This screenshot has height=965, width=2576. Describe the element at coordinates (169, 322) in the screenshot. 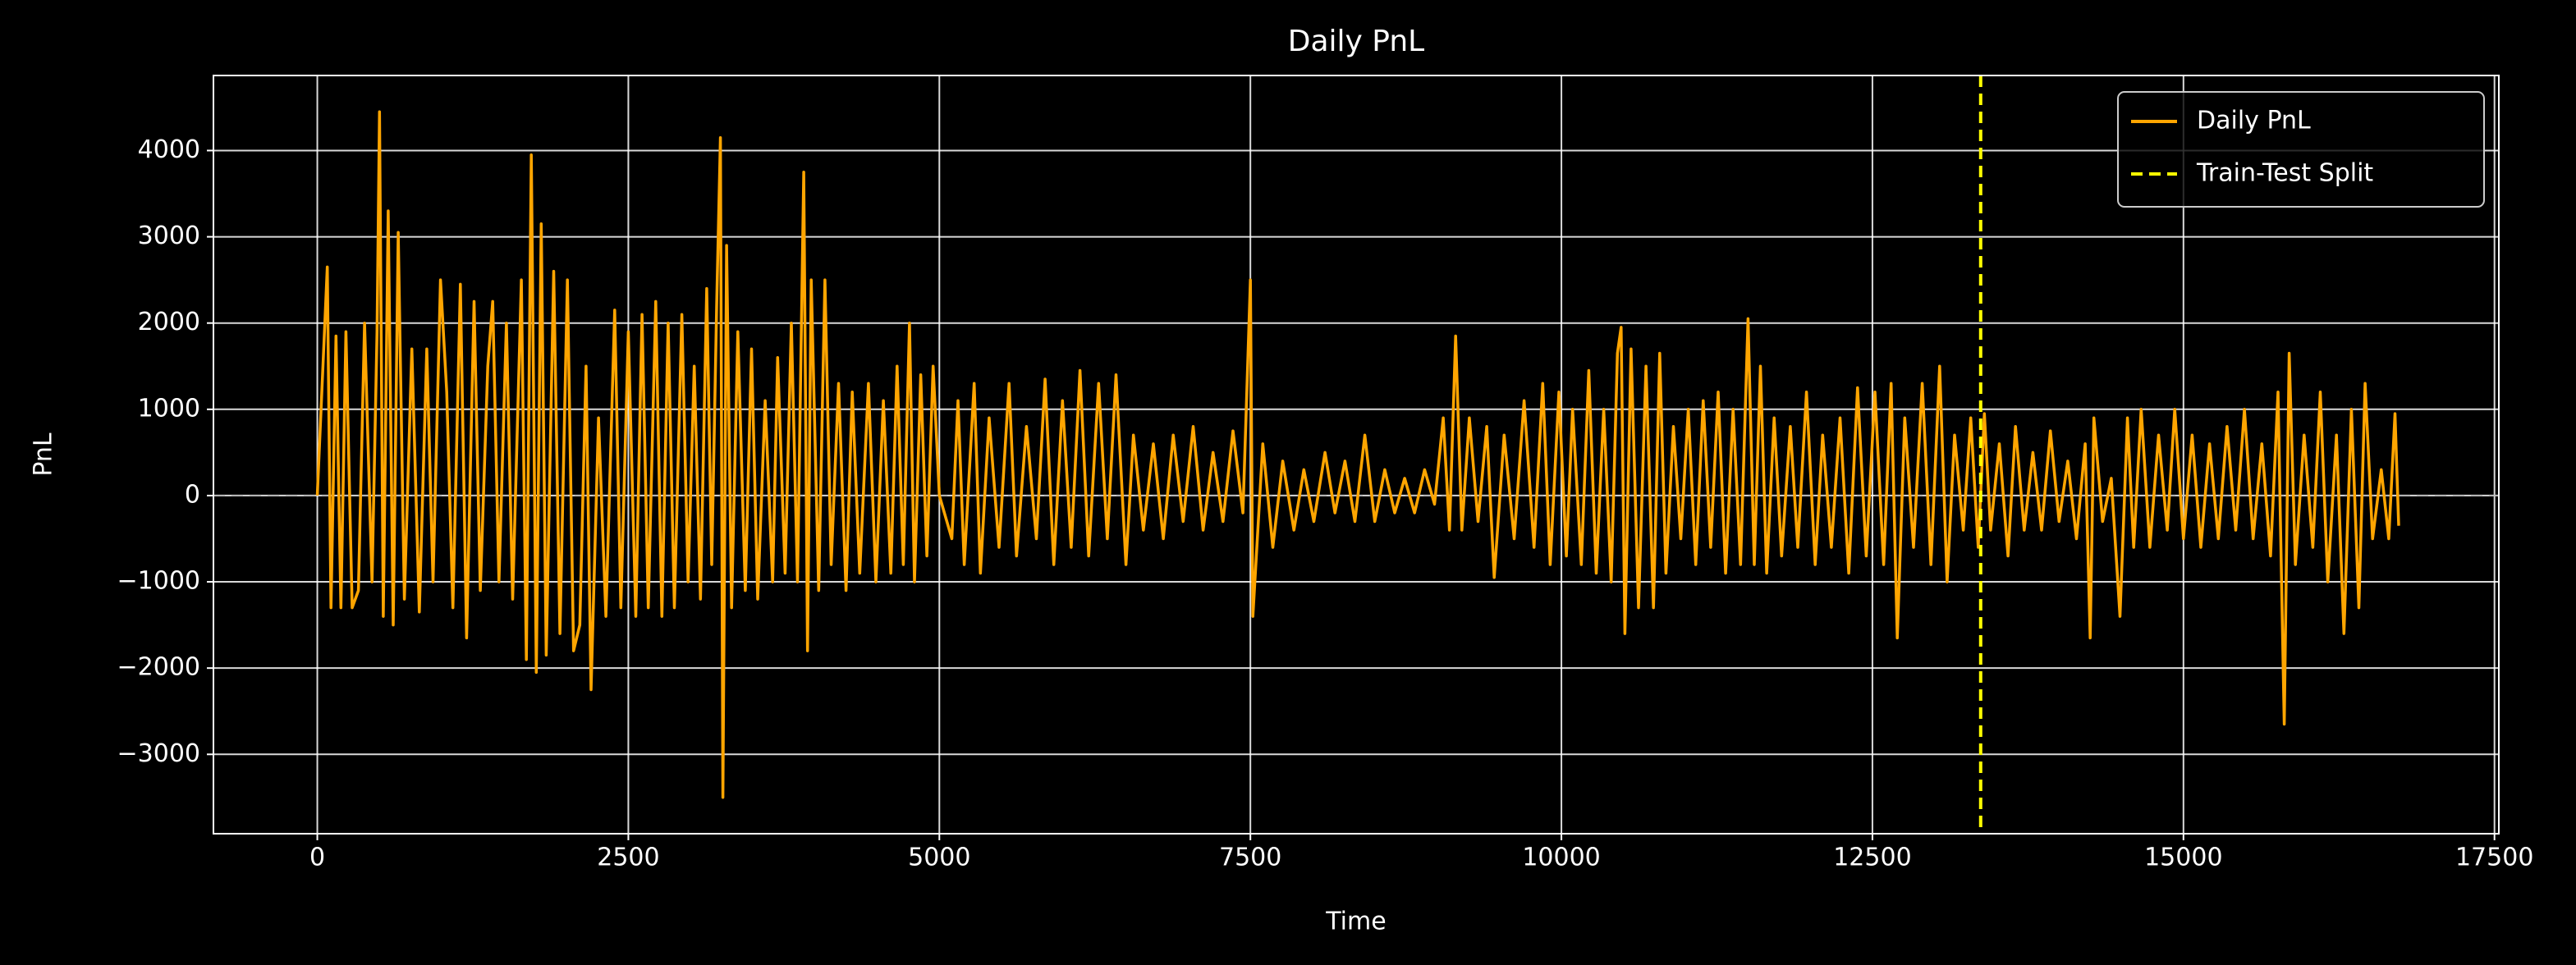

I see `y-tick-label: 2000` at that location.